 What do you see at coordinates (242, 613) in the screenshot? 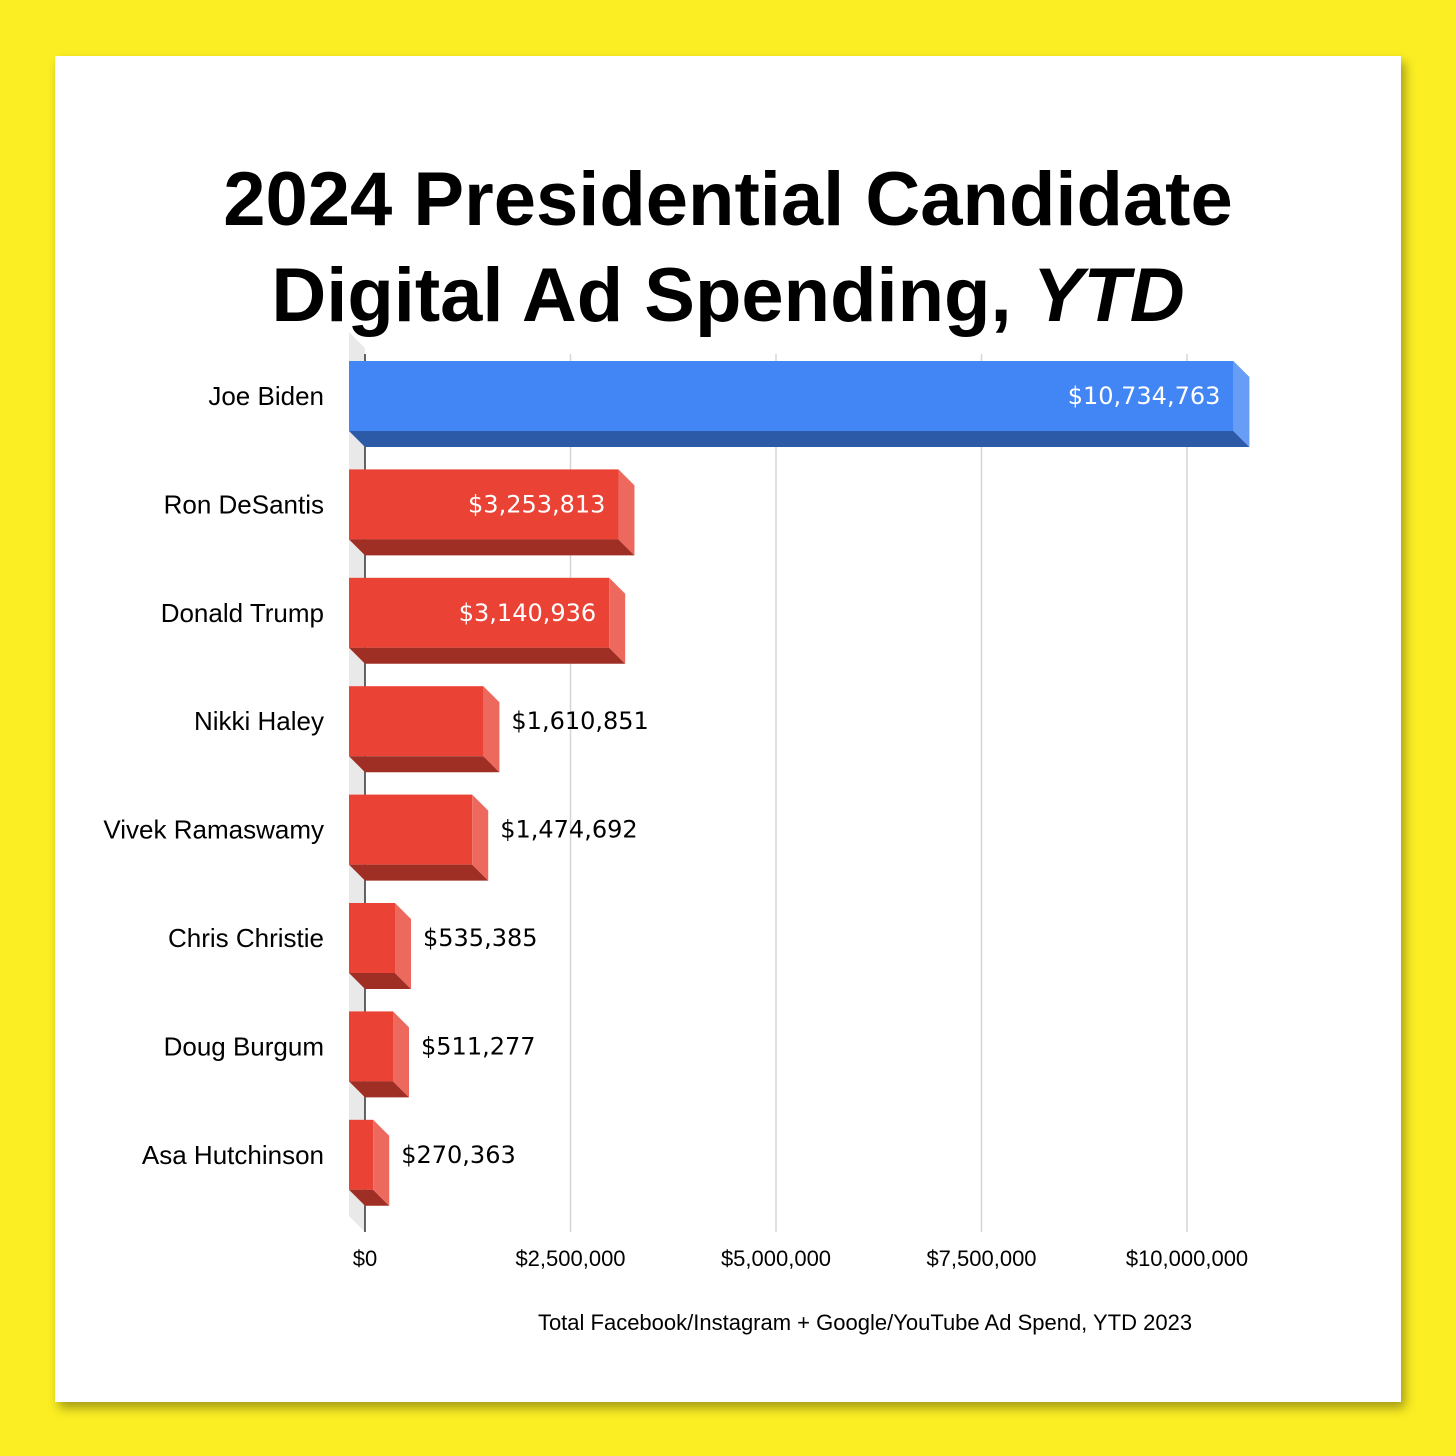
I see `category-label: Donald Trump` at bounding box center [242, 613].